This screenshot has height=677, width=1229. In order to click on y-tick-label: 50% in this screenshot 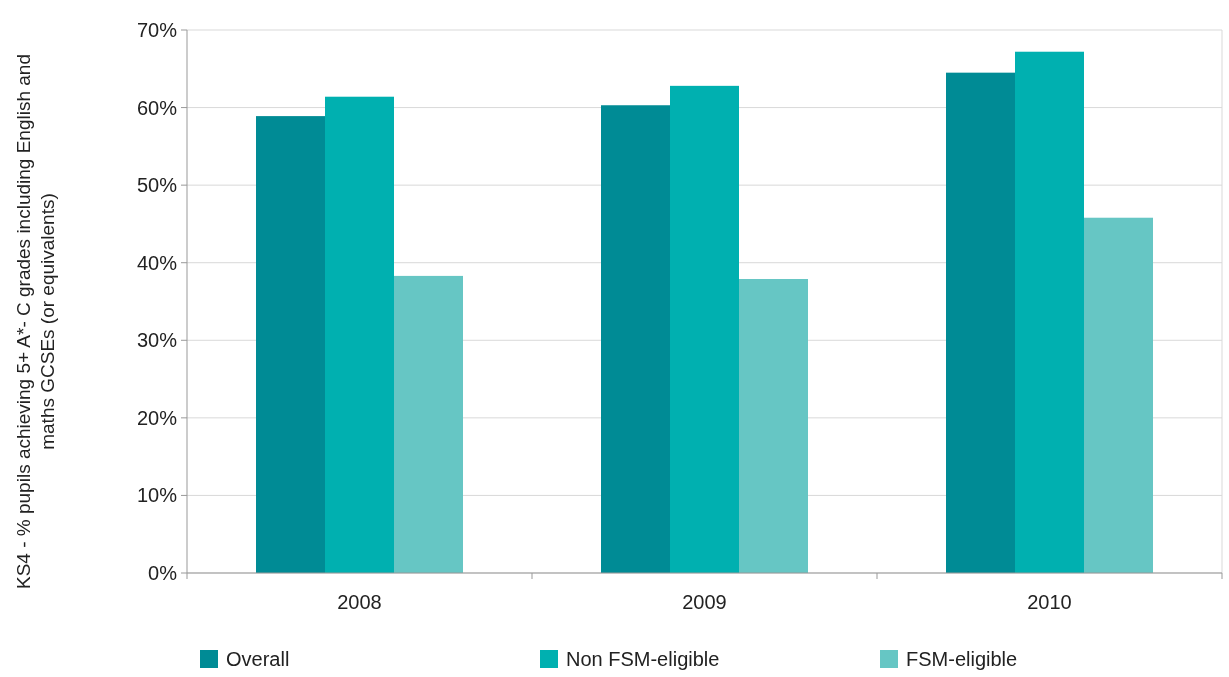, I will do `click(157, 185)`.